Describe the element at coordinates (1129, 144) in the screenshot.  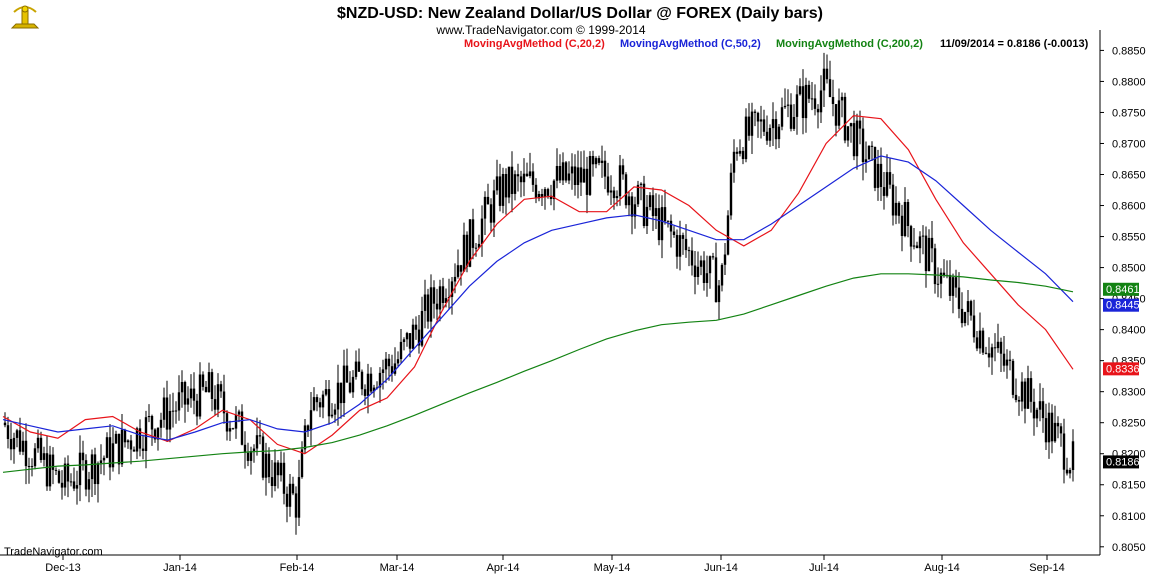
I see `y-tick-label: 0.8700` at that location.